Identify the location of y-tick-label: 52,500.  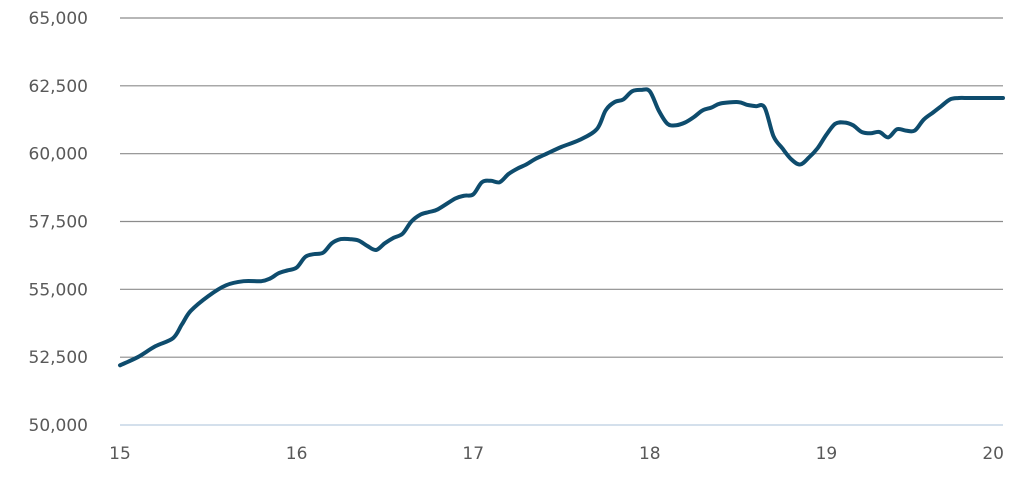
(58, 358).